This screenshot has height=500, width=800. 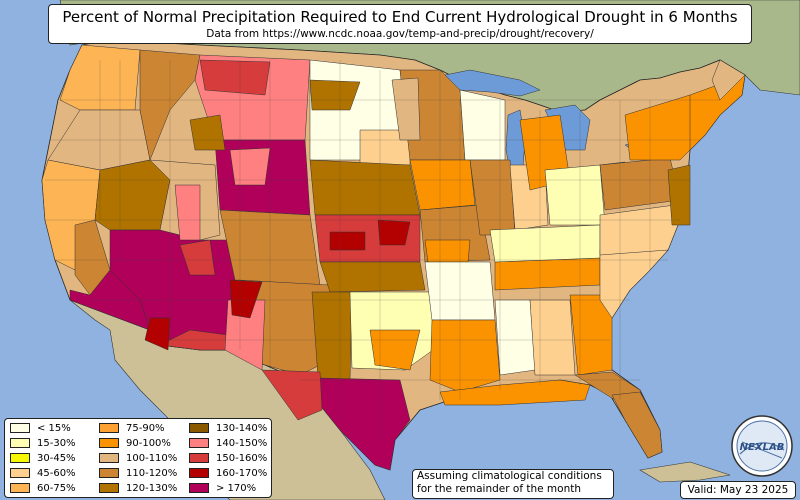 I want to click on legend-label: 160-170%, so click(x=242, y=473).